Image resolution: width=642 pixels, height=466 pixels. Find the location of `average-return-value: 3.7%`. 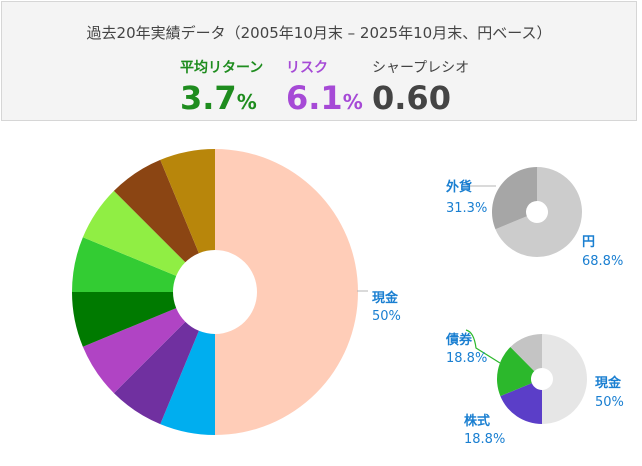

average-return-value: 3.7% is located at coordinates (218, 98).